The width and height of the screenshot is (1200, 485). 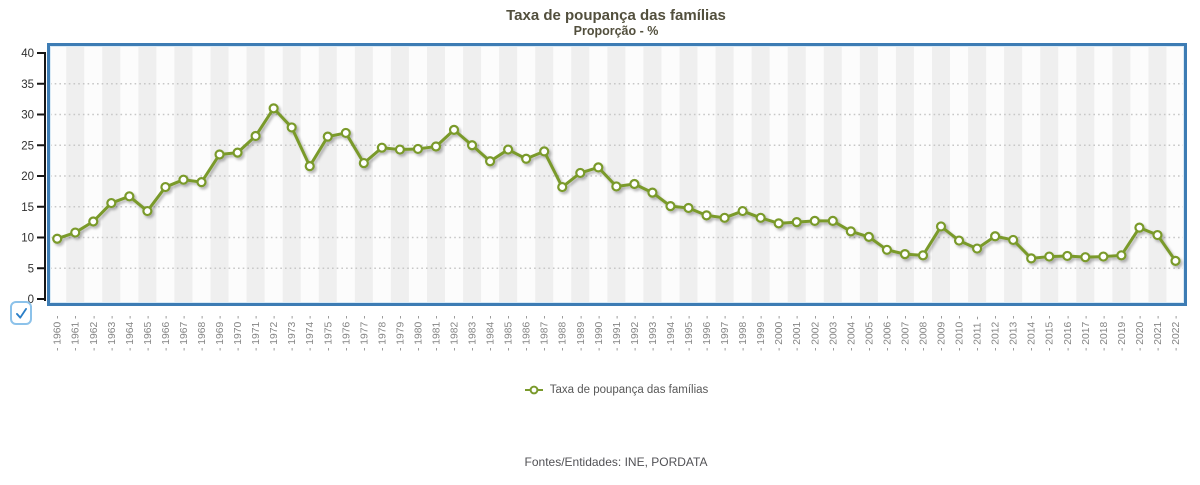 What do you see at coordinates (328, 334) in the screenshot?
I see `x-axis-label: - 1975 -` at bounding box center [328, 334].